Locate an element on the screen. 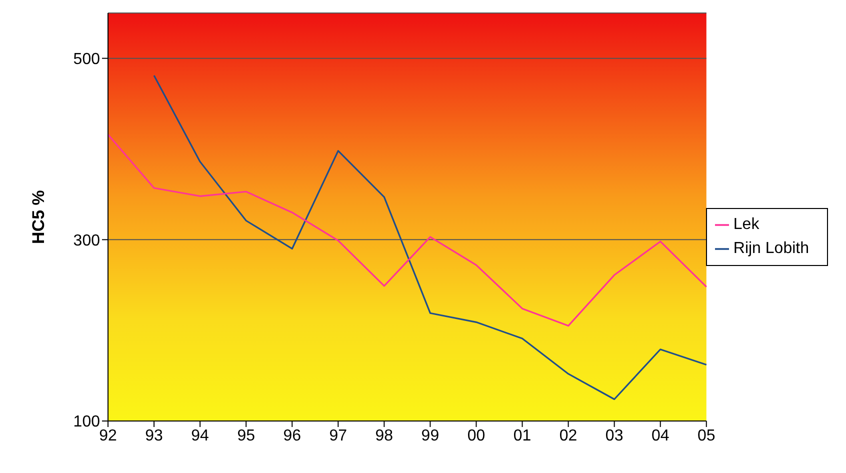 This screenshot has width=846, height=473. x-tick-label: 99 is located at coordinates (430, 435).